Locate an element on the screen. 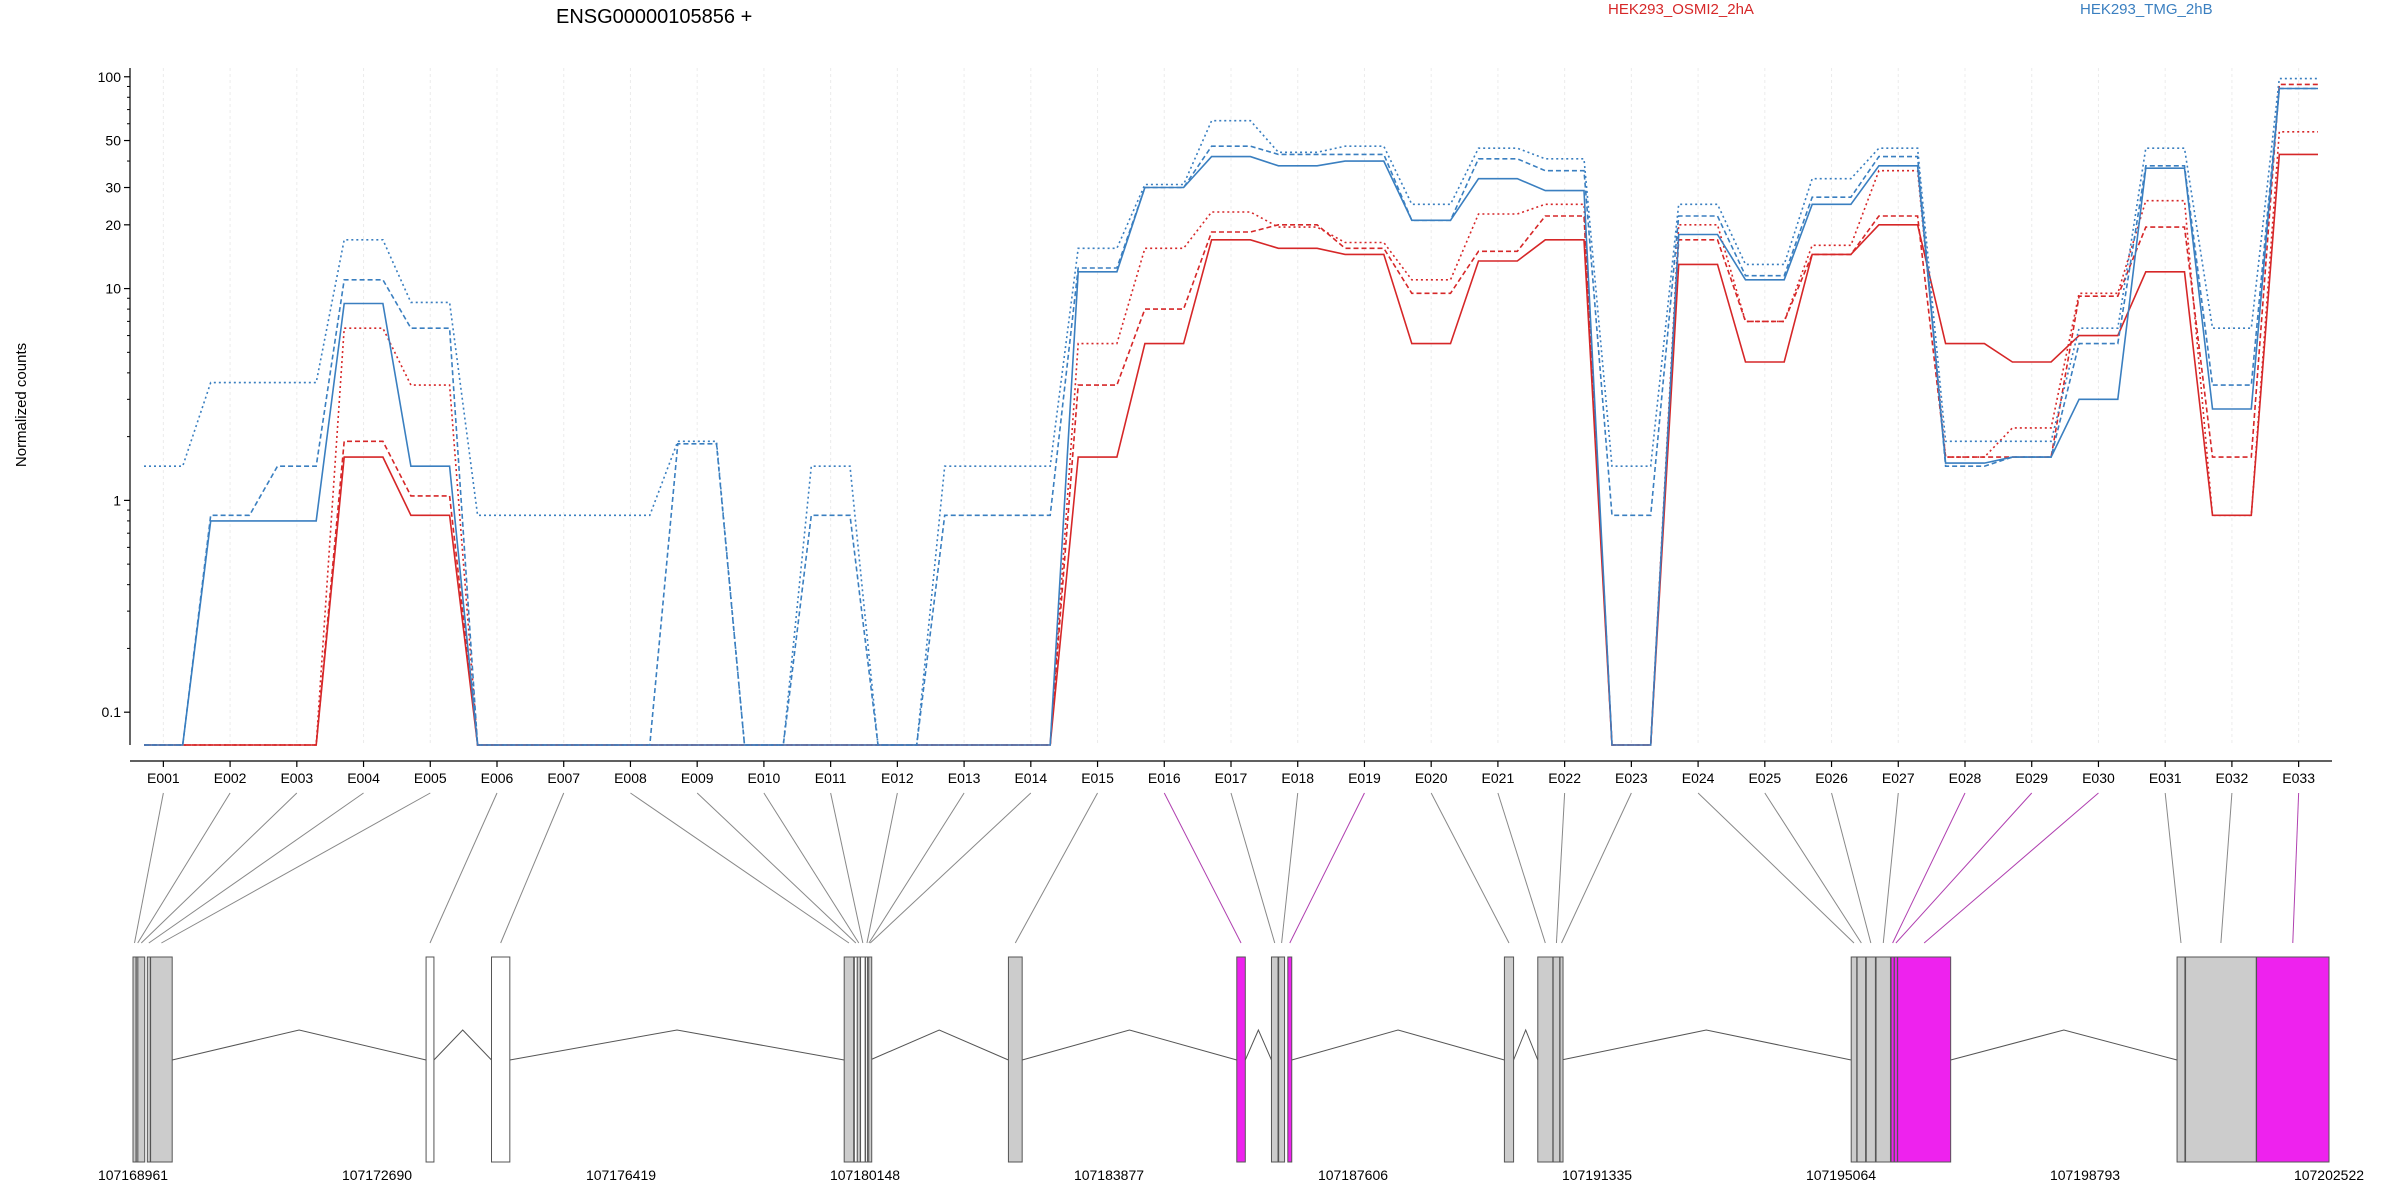 The height and width of the screenshot is (1200, 2400). x-tick-label: E021 is located at coordinates (1498, 778).